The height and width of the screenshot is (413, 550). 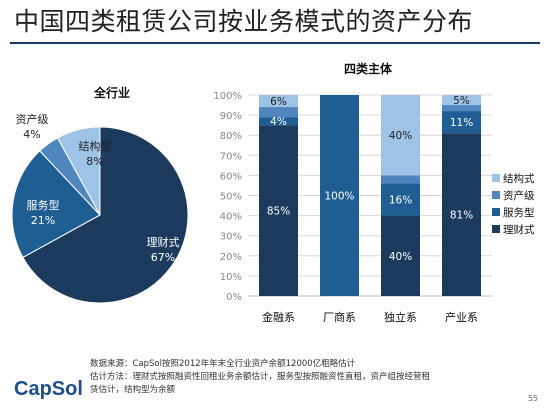 What do you see at coordinates (400, 317) in the screenshot?
I see `x-tick-label: 独立系` at bounding box center [400, 317].